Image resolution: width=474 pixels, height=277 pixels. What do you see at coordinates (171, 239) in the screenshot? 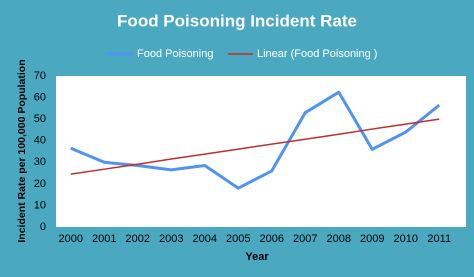
I see `x-tick-label: 2003` at bounding box center [171, 239].